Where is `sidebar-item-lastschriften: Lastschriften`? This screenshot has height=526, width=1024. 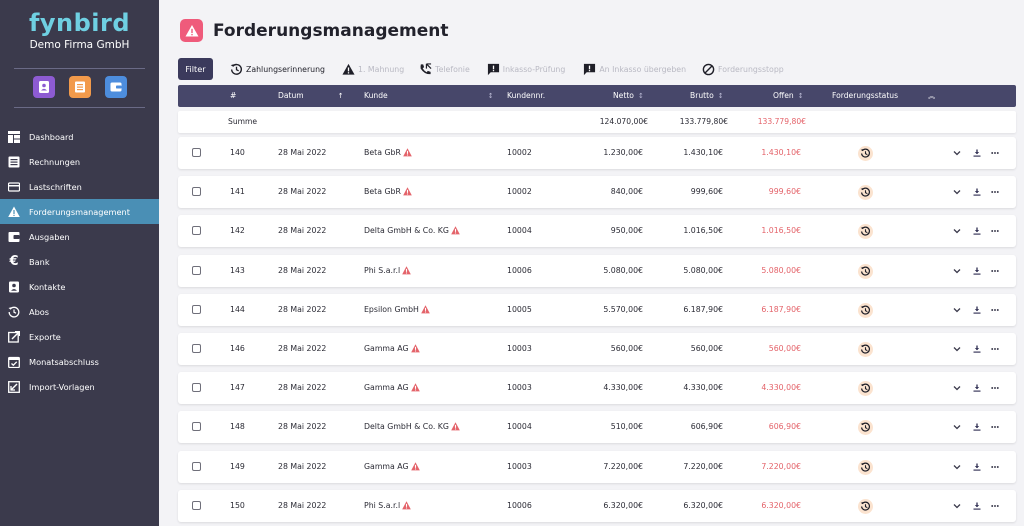
sidebar-item-lastschriften: Lastschriften is located at coordinates (79, 186).